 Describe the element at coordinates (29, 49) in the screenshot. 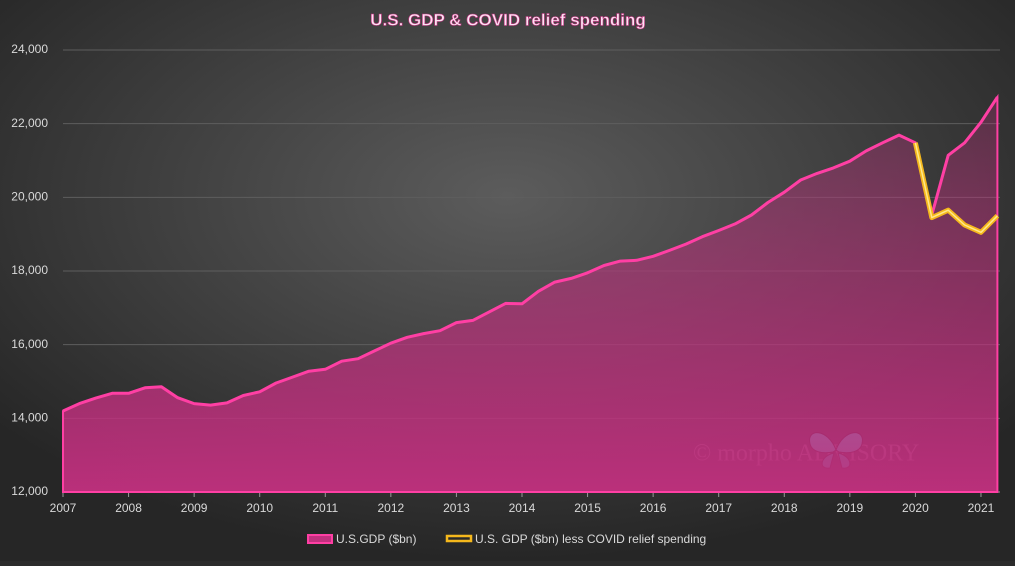

I see `y-tick-label: 24,000` at that location.